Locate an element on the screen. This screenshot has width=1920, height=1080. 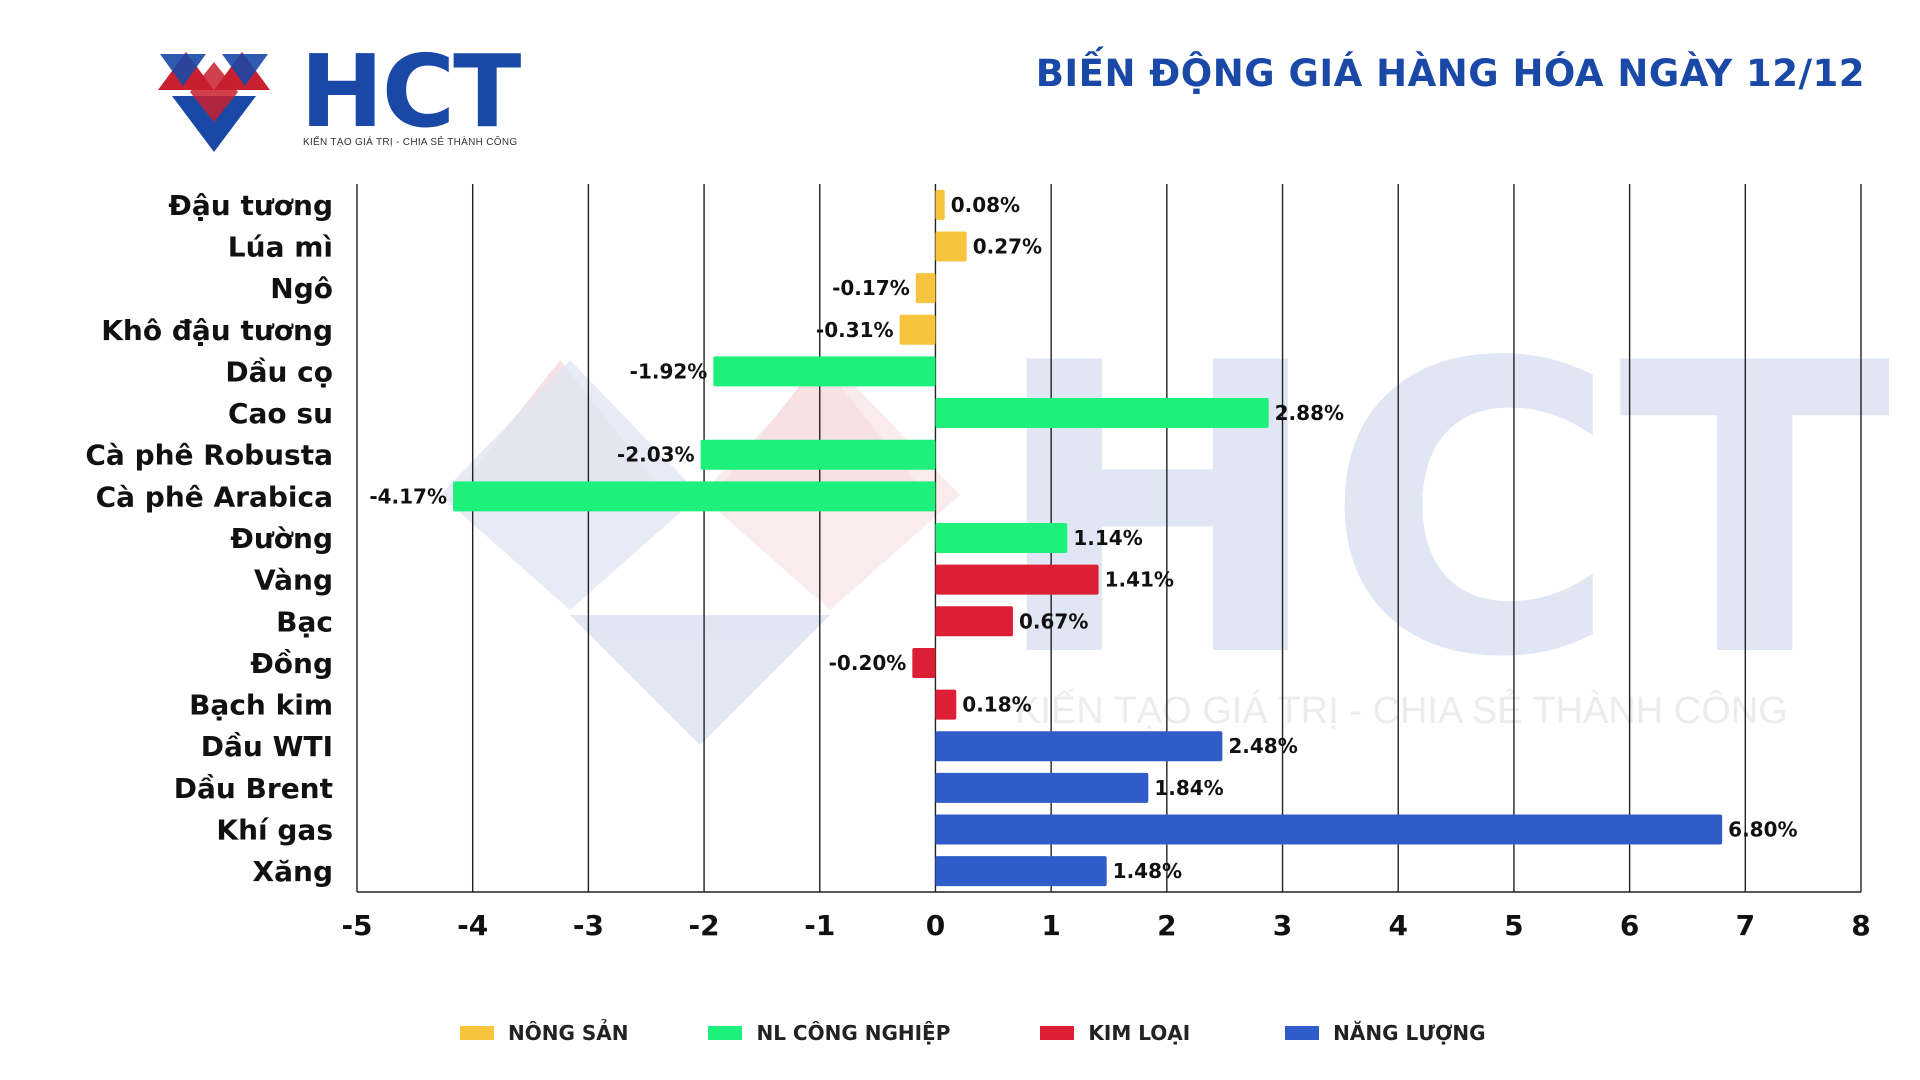
x-tick-label--3: -3 is located at coordinates (588, 925).